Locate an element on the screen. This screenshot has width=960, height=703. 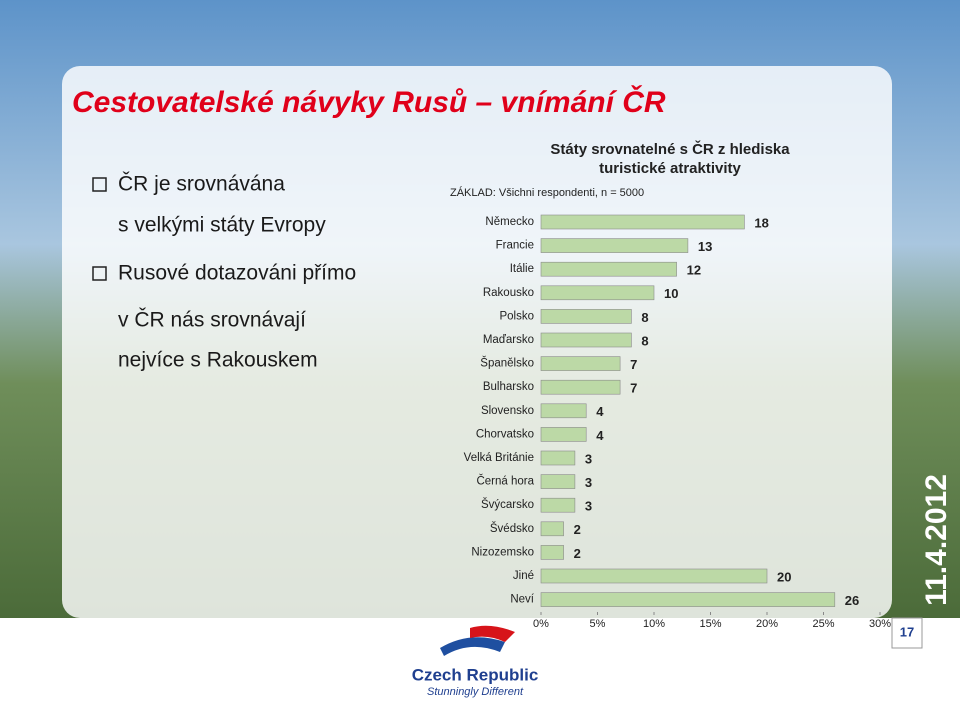
value-label: 10 is located at coordinates (671, 293).